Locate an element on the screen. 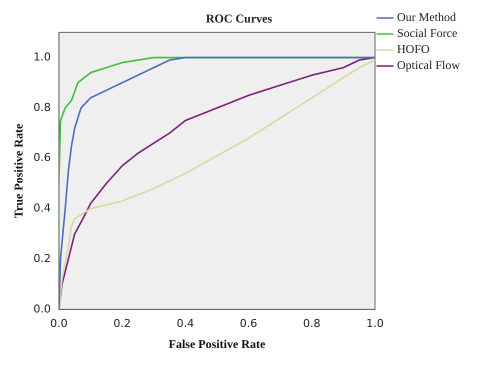 The width and height of the screenshot is (483, 370). y-tick-label: 0.8 is located at coordinates (42, 107).